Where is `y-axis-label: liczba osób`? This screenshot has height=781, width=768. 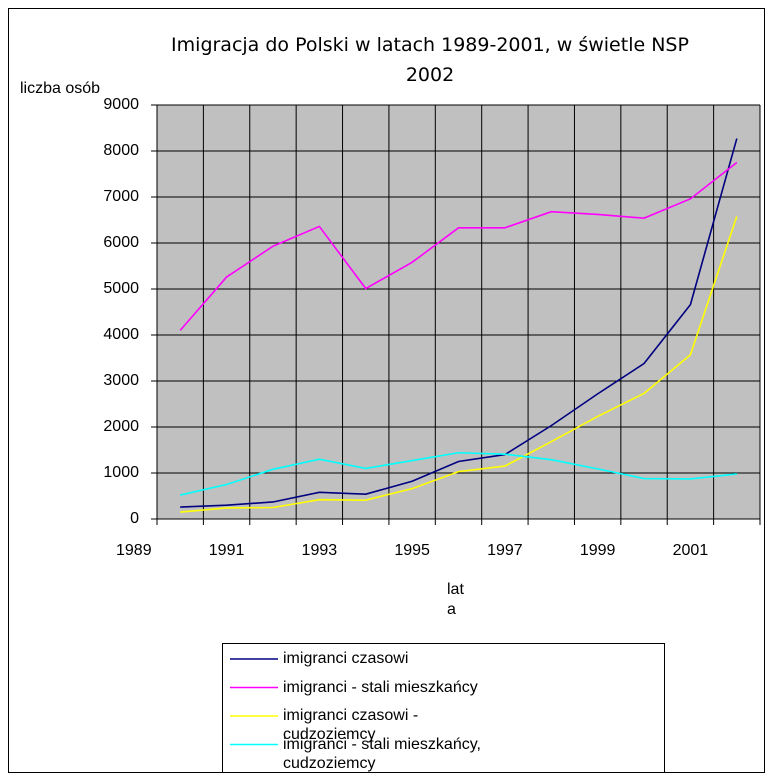
y-axis-label: liczba osób is located at coordinates (60, 88).